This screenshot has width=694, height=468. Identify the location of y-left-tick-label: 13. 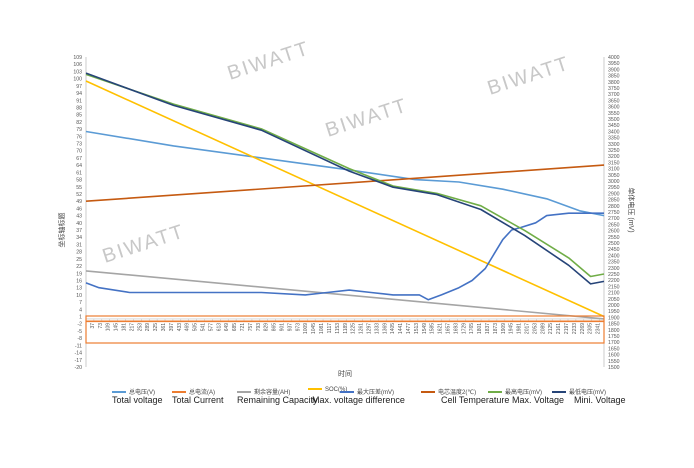
(79, 289).